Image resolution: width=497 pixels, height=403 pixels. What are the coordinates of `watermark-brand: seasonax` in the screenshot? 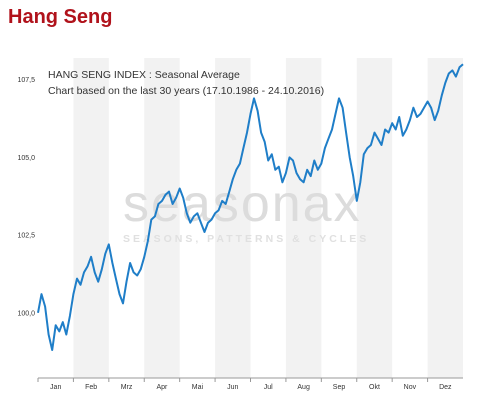 It's located at (242, 204).